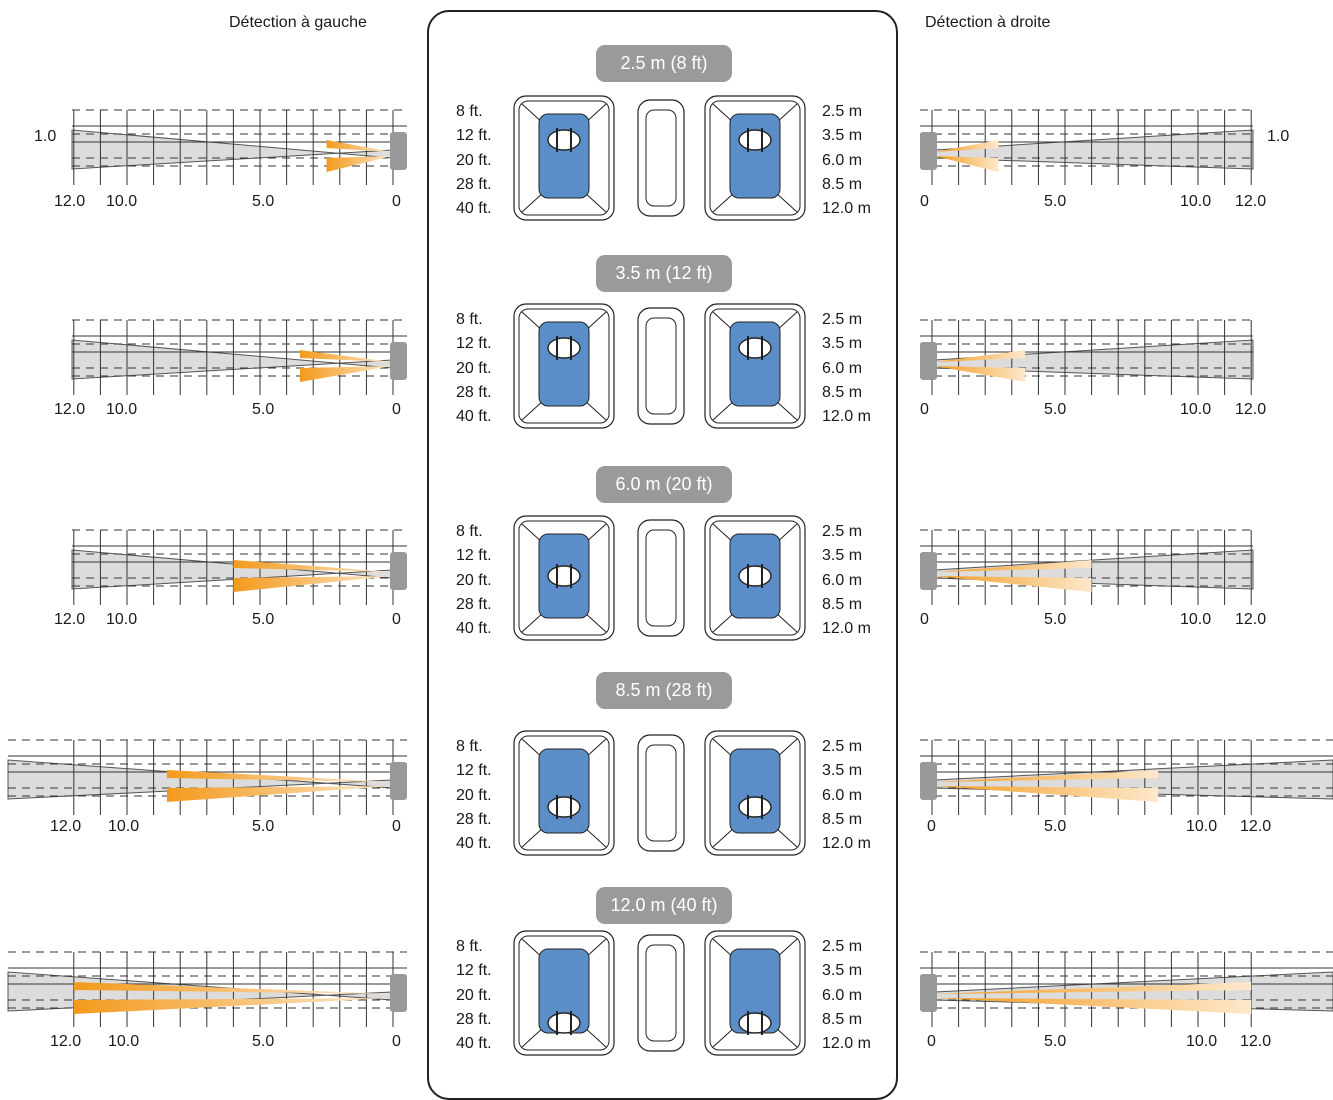 The width and height of the screenshot is (1333, 1100). Describe the element at coordinates (842, 971) in the screenshot. I see `m-label: 3.5 m` at that location.